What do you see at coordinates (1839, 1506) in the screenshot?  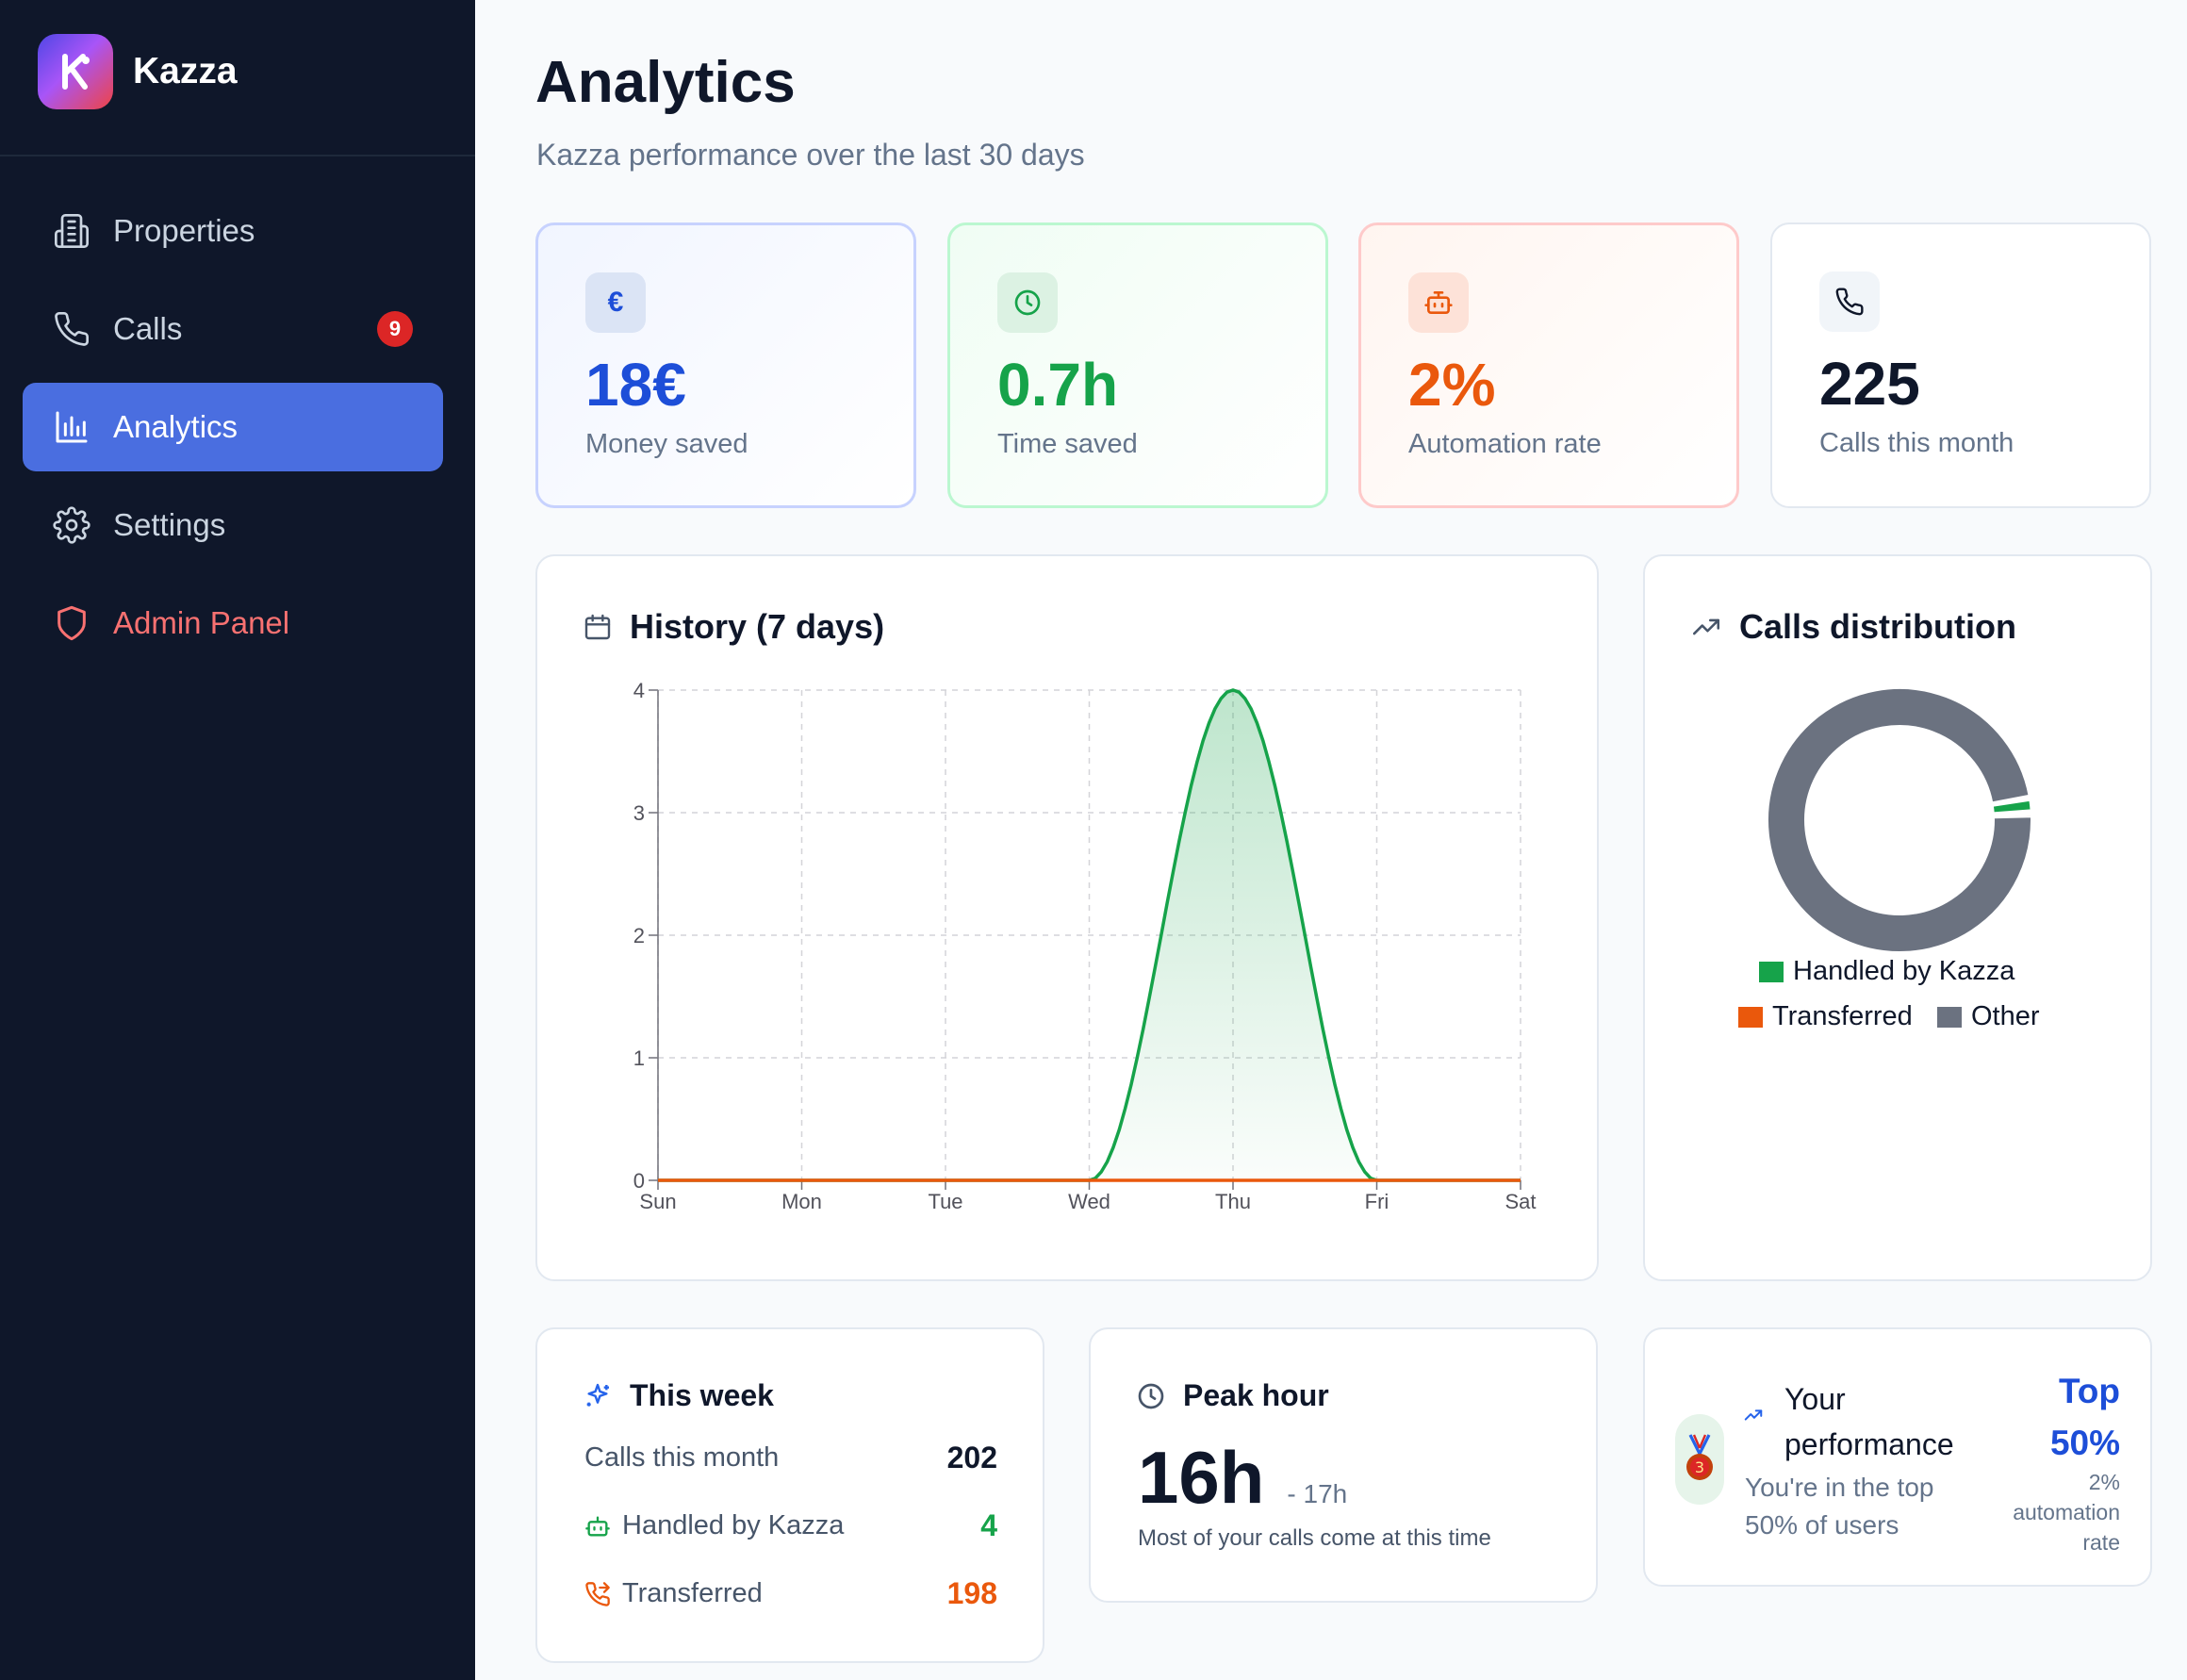 I see `performance-text: You're in the top 50% of users` at bounding box center [1839, 1506].